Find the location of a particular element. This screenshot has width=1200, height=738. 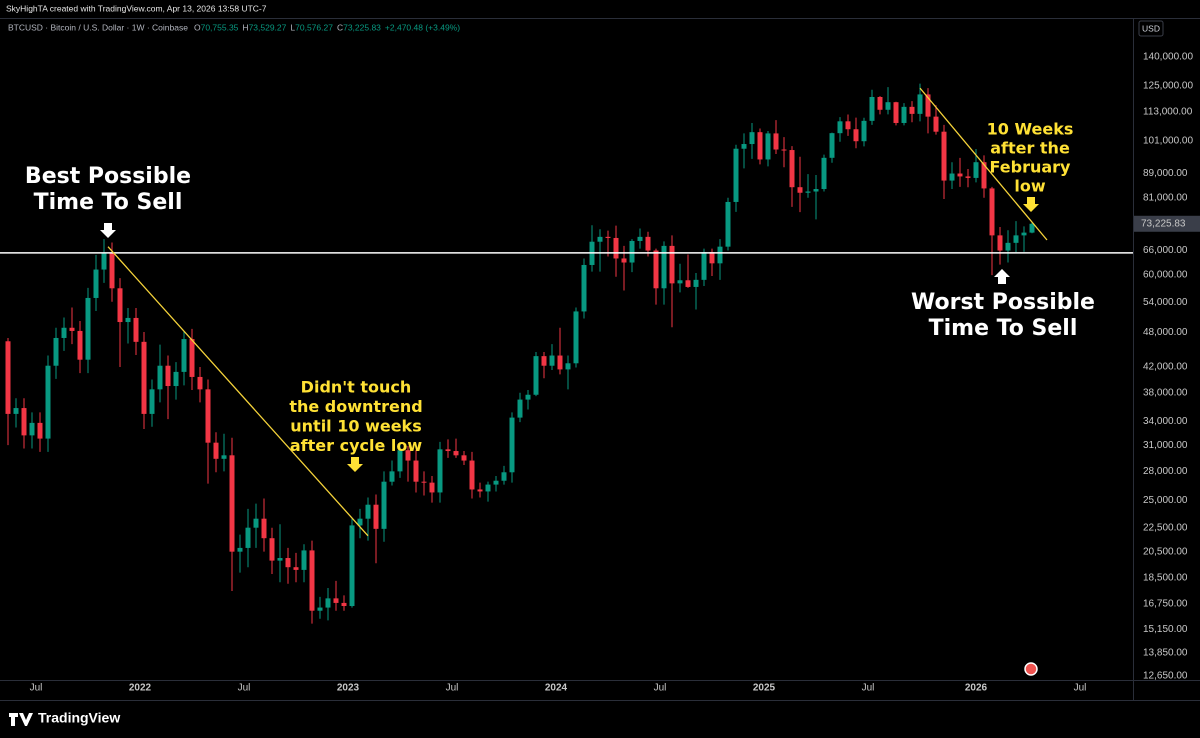

currency: USD is located at coordinates (1151, 28).